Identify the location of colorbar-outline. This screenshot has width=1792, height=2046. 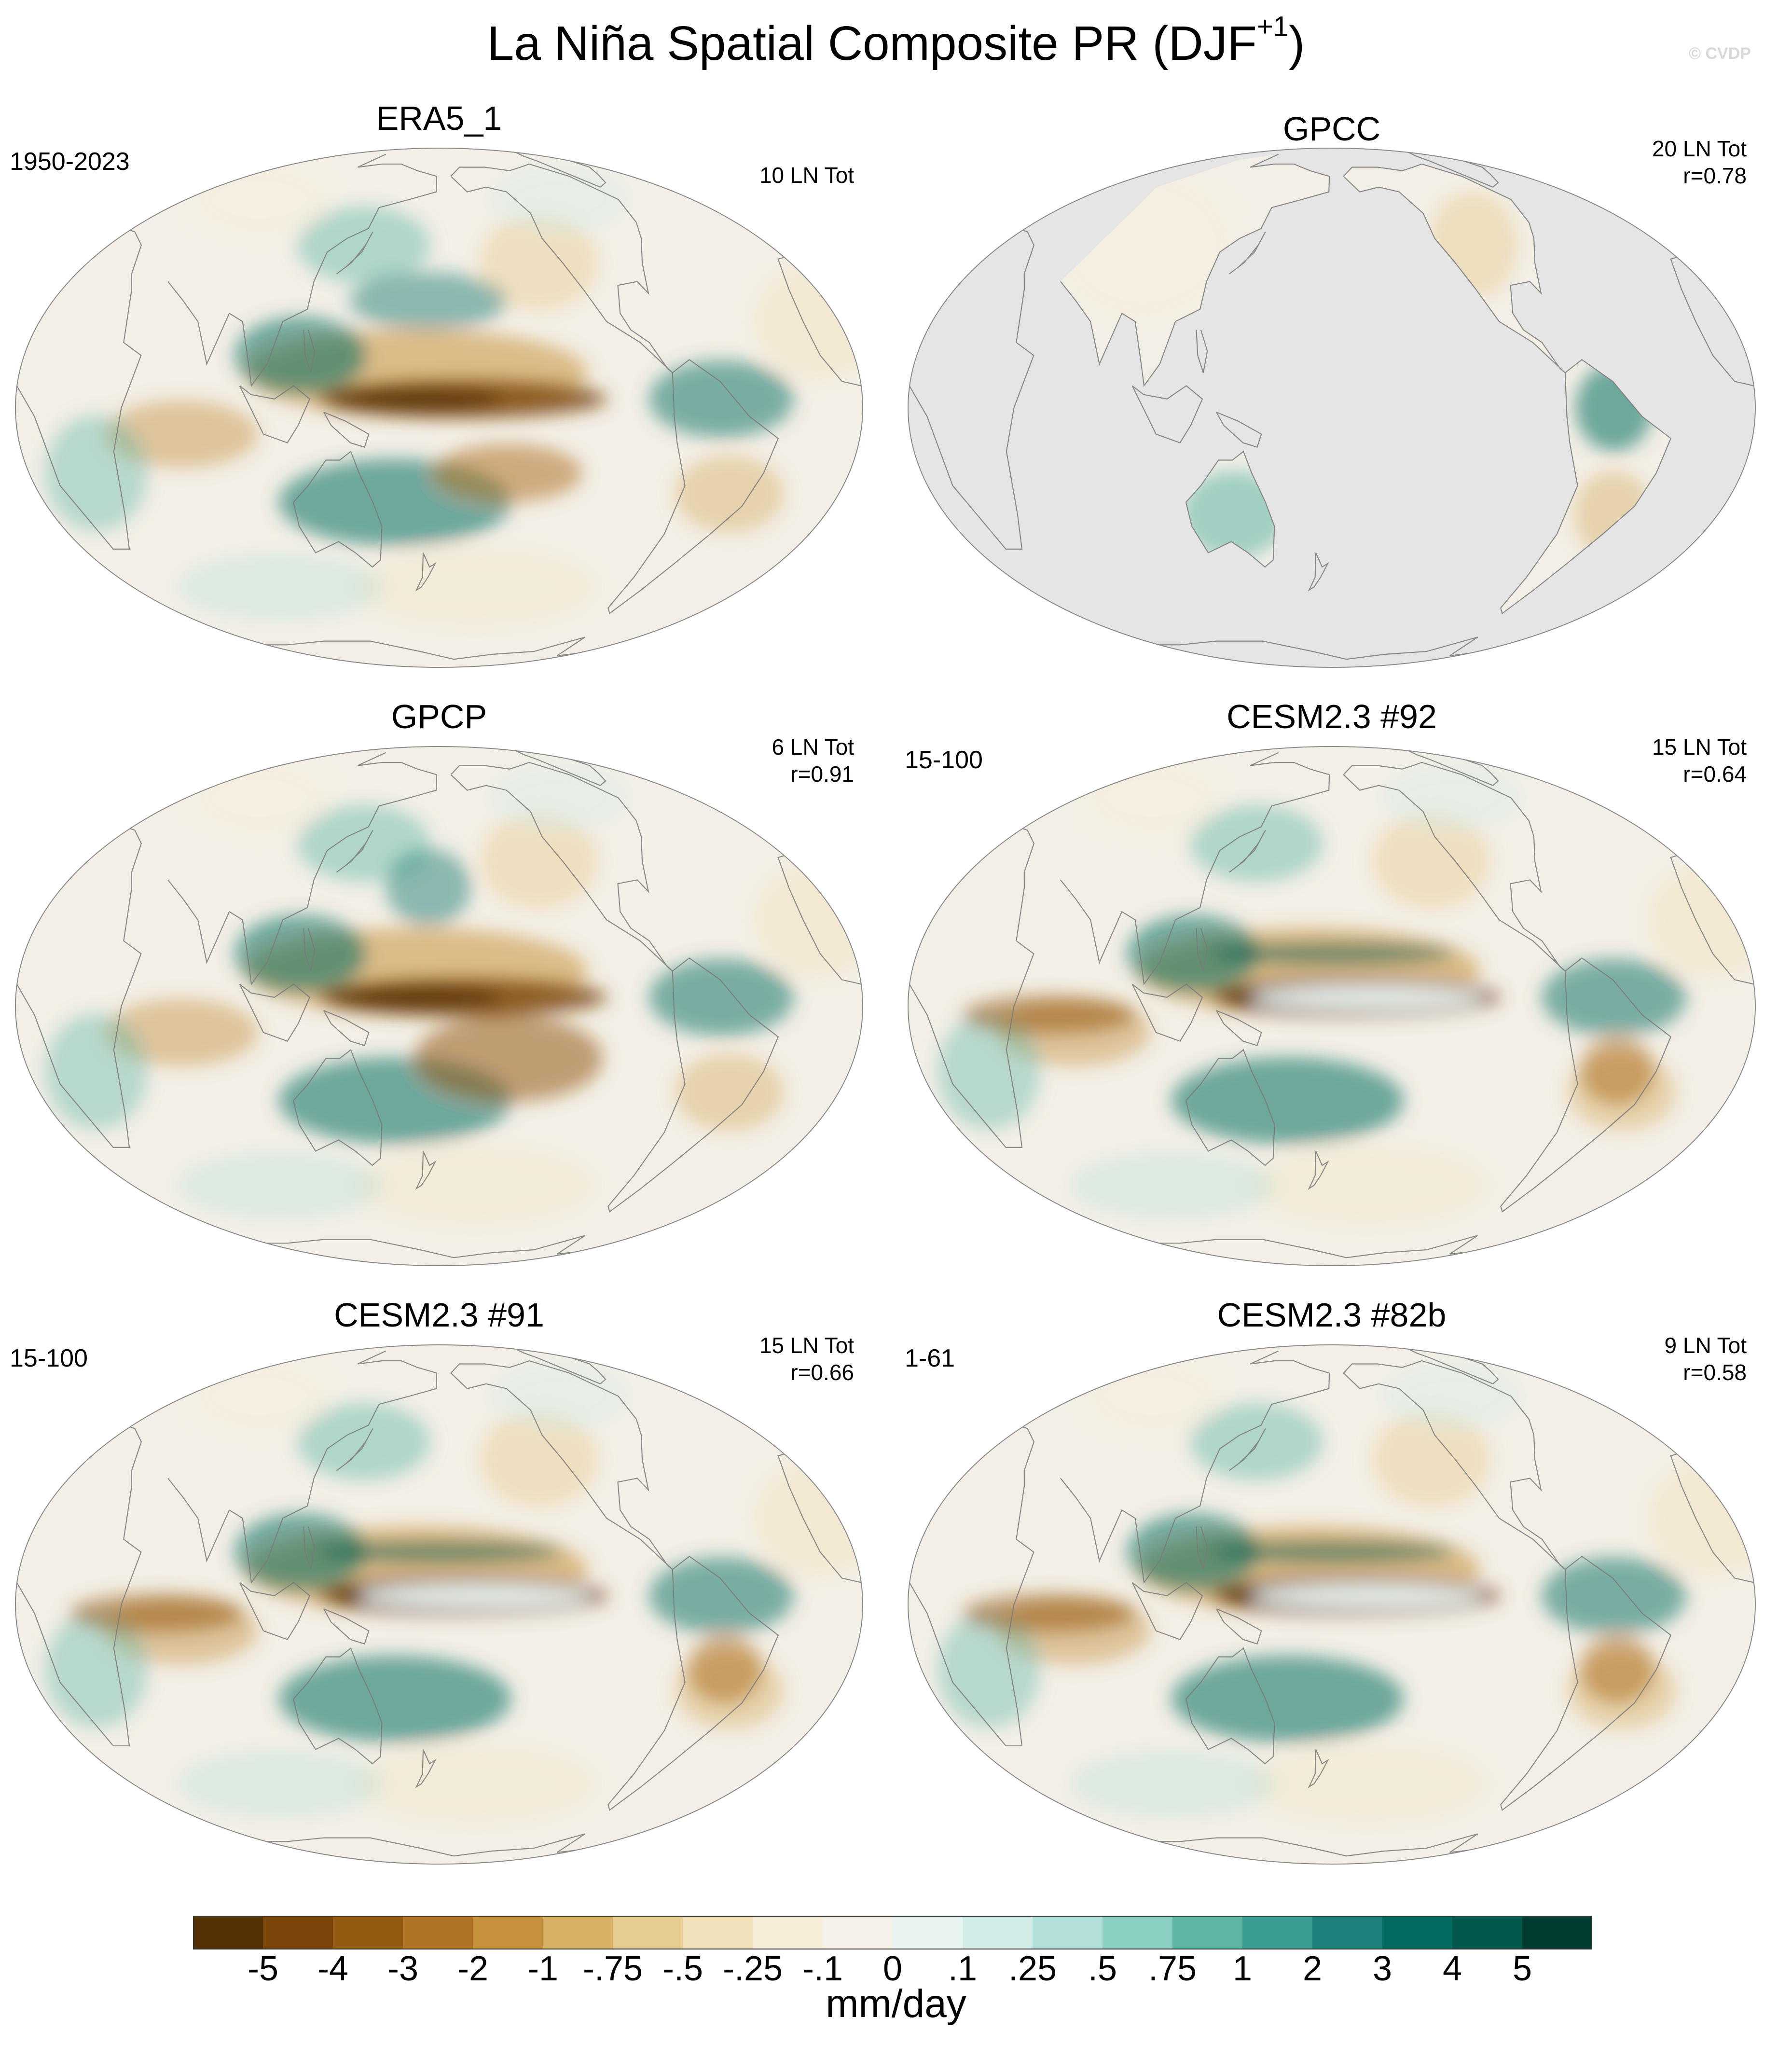
(892, 1932).